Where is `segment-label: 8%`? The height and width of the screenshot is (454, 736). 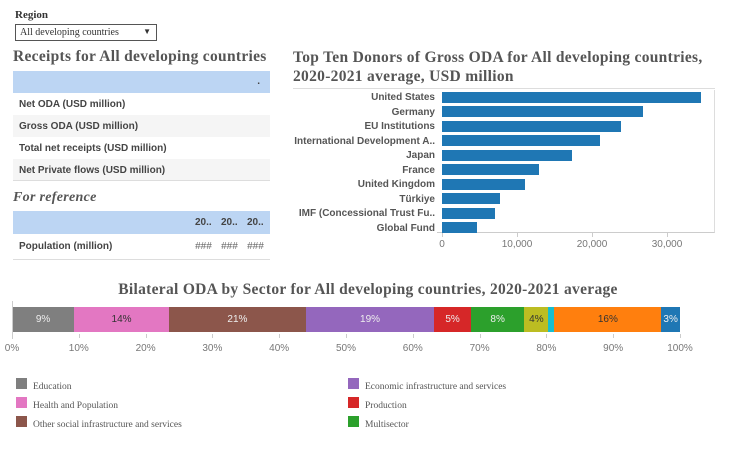 segment-label: 8% is located at coordinates (497, 319).